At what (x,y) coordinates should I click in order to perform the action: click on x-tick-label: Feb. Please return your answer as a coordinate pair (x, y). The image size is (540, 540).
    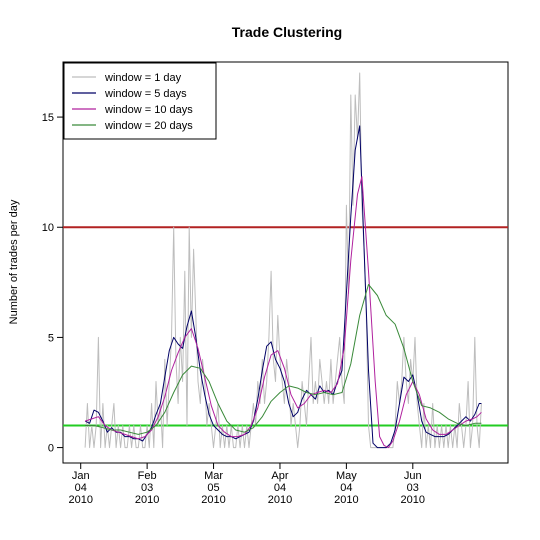
    Looking at the image, I should click on (147, 476).